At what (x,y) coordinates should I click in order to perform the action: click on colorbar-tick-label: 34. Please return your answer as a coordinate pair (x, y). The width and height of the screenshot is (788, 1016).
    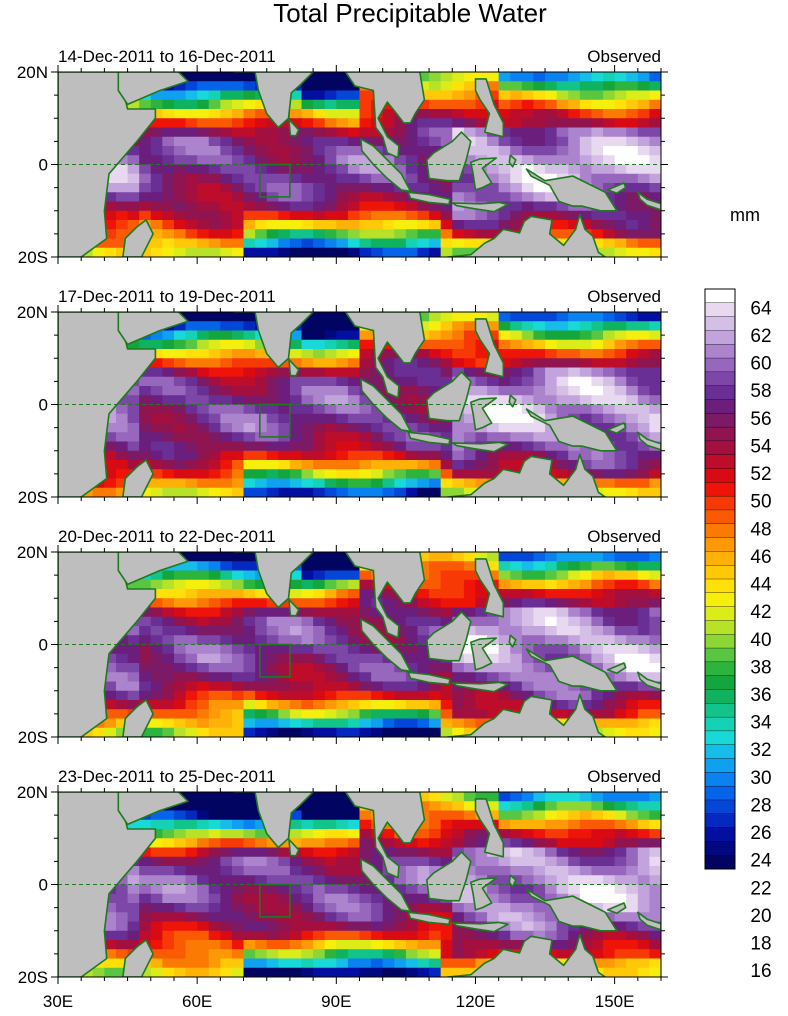
    Looking at the image, I should click on (761, 723).